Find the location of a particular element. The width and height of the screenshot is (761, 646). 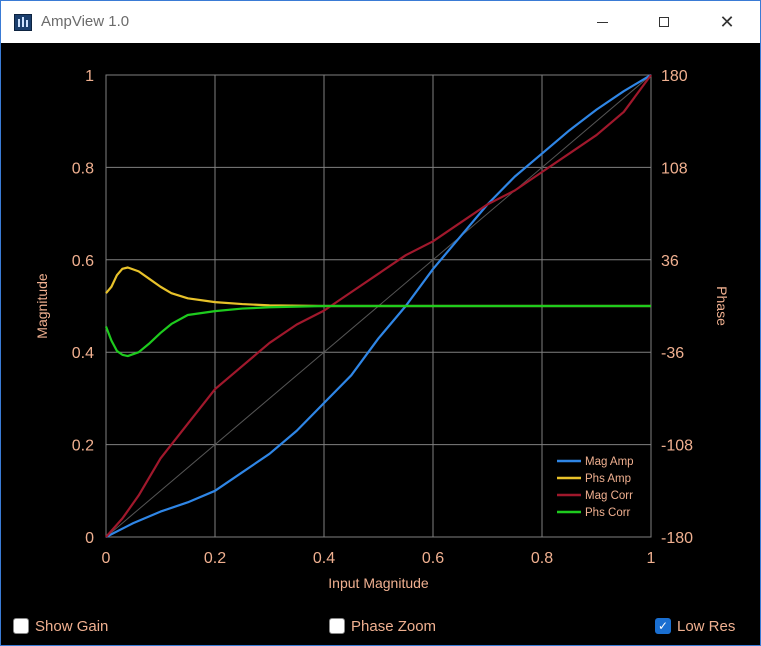

x-tick-label: 0.8 is located at coordinates (542, 558).